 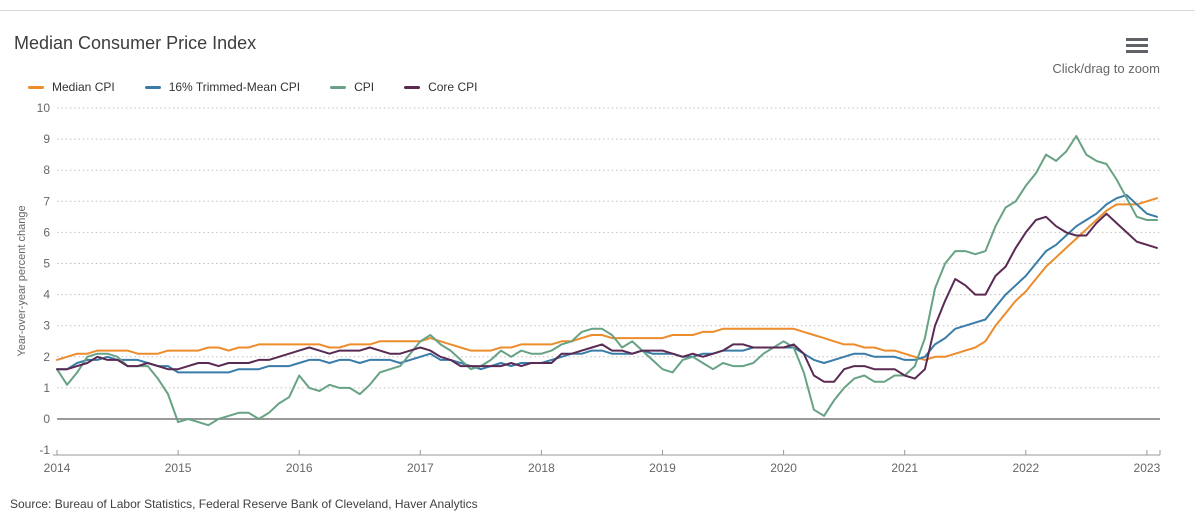 What do you see at coordinates (46, 139) in the screenshot?
I see `y-tick-label: 9` at bounding box center [46, 139].